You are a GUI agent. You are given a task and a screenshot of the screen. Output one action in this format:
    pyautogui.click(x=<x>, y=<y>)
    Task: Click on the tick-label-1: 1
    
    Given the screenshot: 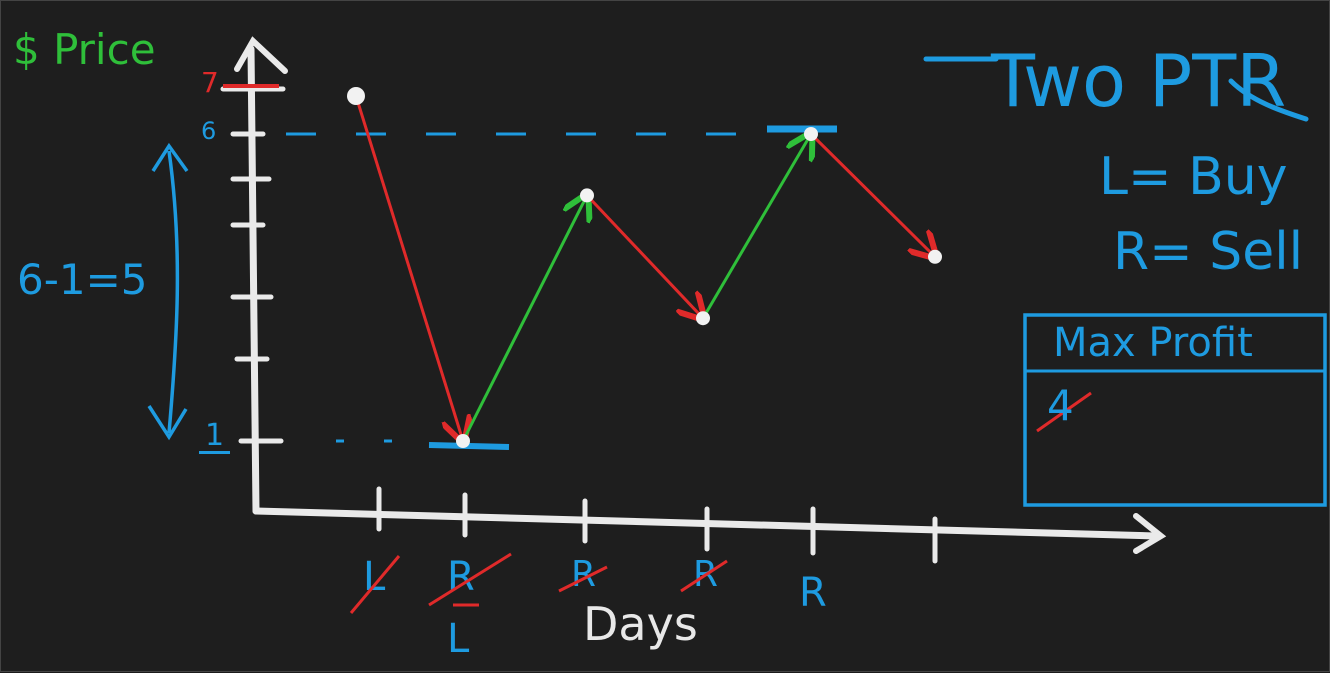 What is the action you would take?
    pyautogui.click(x=215, y=437)
    